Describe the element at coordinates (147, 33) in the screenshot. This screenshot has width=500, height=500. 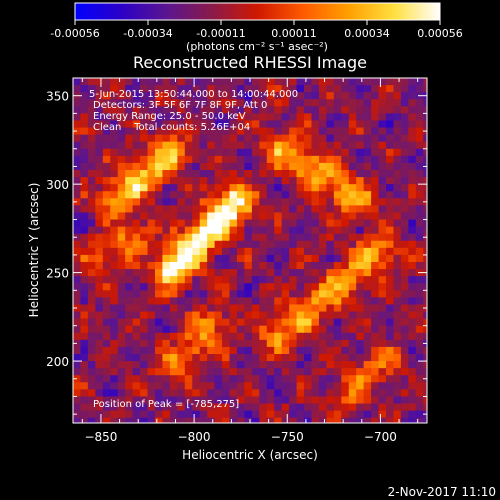
I see `colorbar-tick-label: -0.00034` at that location.